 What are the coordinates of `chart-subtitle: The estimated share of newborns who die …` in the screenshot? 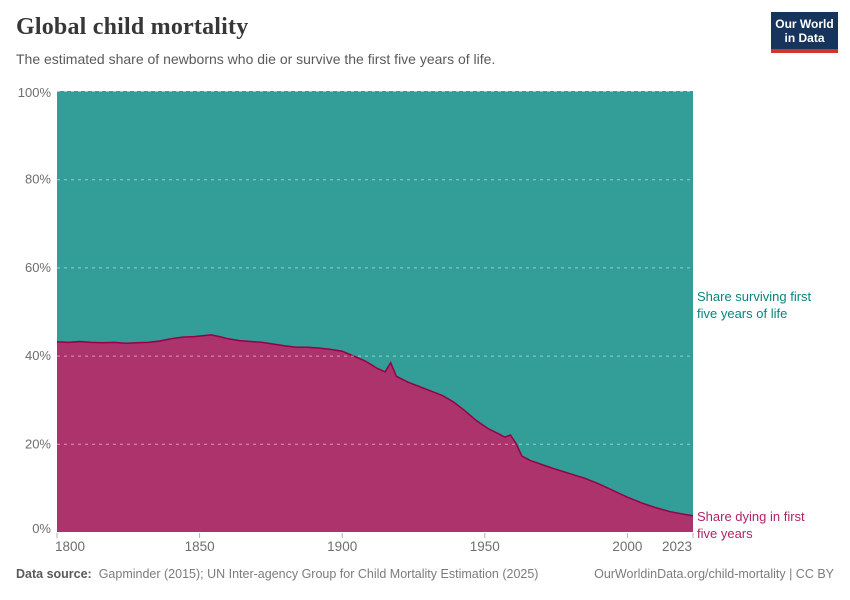 It's located at (256, 59).